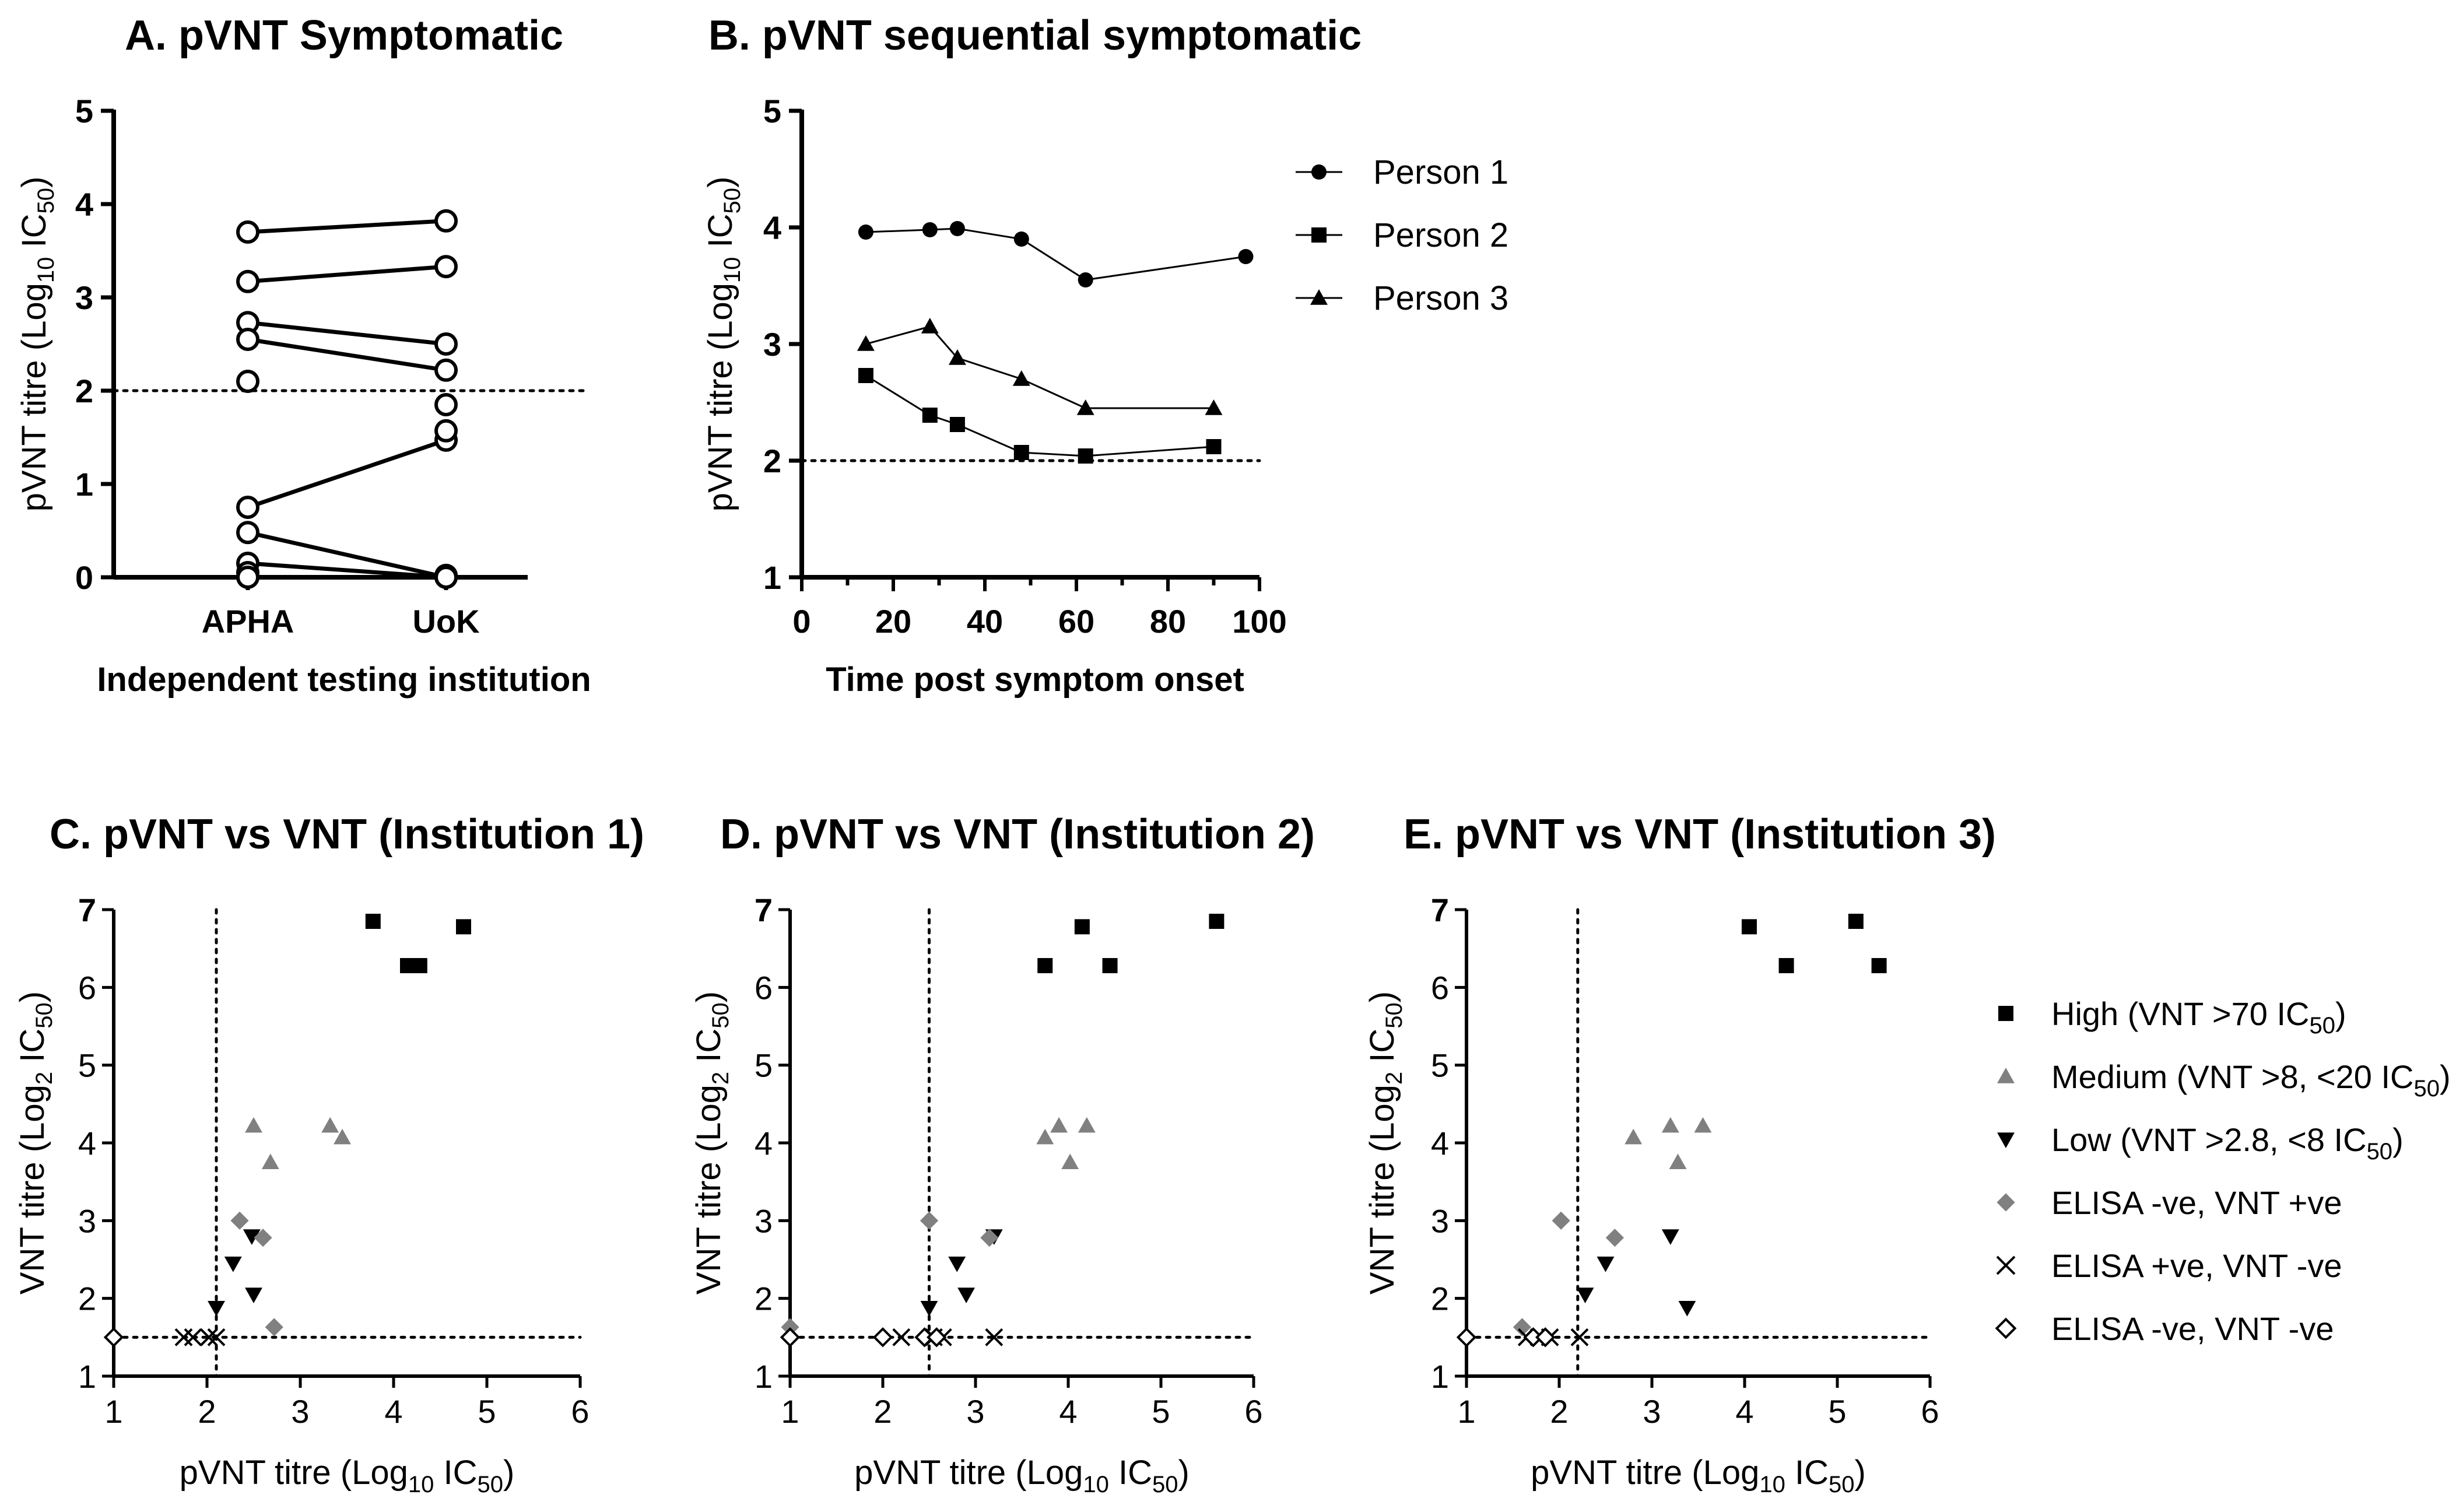 The height and width of the screenshot is (1512, 2463). Describe the element at coordinates (1466, 1411) in the screenshot. I see `panel-e-x-tick-label: 1` at that location.